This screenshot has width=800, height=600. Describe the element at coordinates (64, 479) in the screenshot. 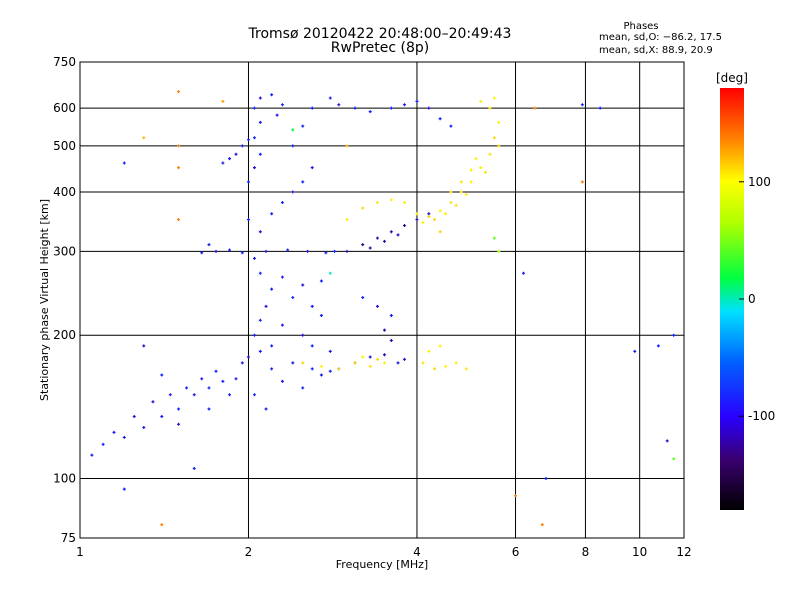

I see `y-tick-label: 100` at that location.